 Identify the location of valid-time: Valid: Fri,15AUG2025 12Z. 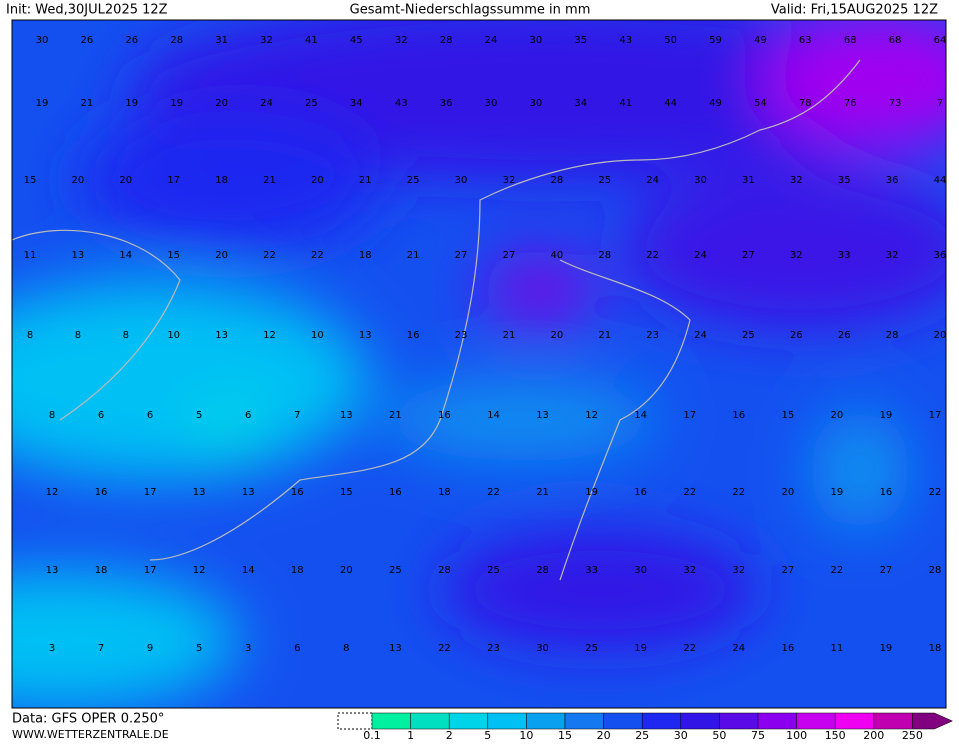
(854, 10).